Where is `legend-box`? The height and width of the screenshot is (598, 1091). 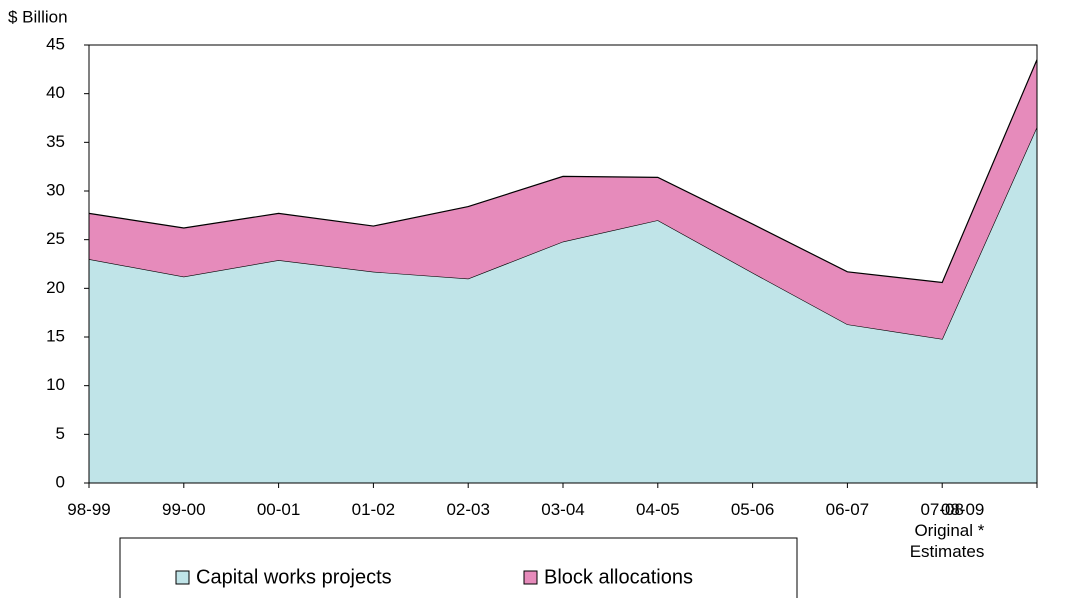 legend-box is located at coordinates (458, 567).